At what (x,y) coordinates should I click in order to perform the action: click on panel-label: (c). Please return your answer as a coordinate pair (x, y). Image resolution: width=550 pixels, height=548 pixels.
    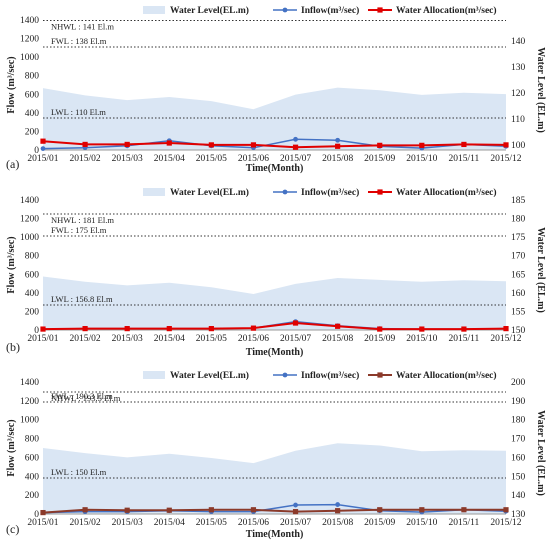
    Looking at the image, I should click on (12, 529).